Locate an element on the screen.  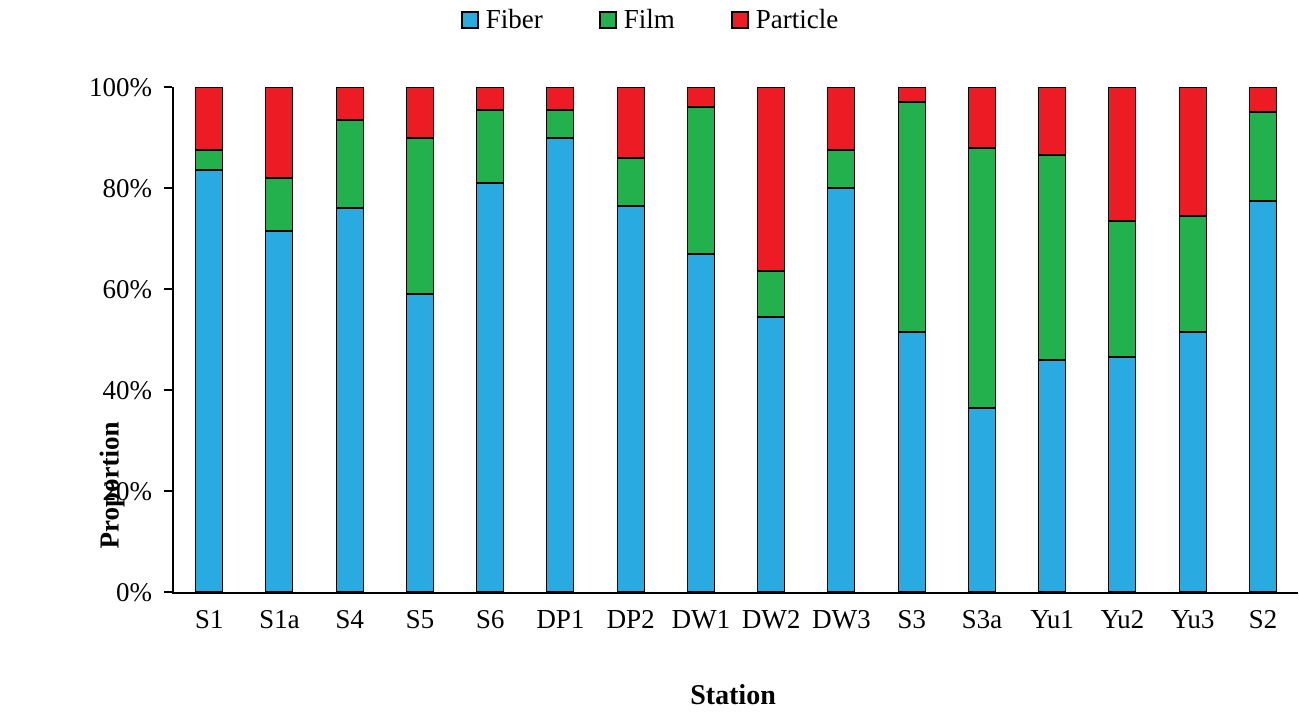
segment-particle-DW1 is located at coordinates (700, 97).